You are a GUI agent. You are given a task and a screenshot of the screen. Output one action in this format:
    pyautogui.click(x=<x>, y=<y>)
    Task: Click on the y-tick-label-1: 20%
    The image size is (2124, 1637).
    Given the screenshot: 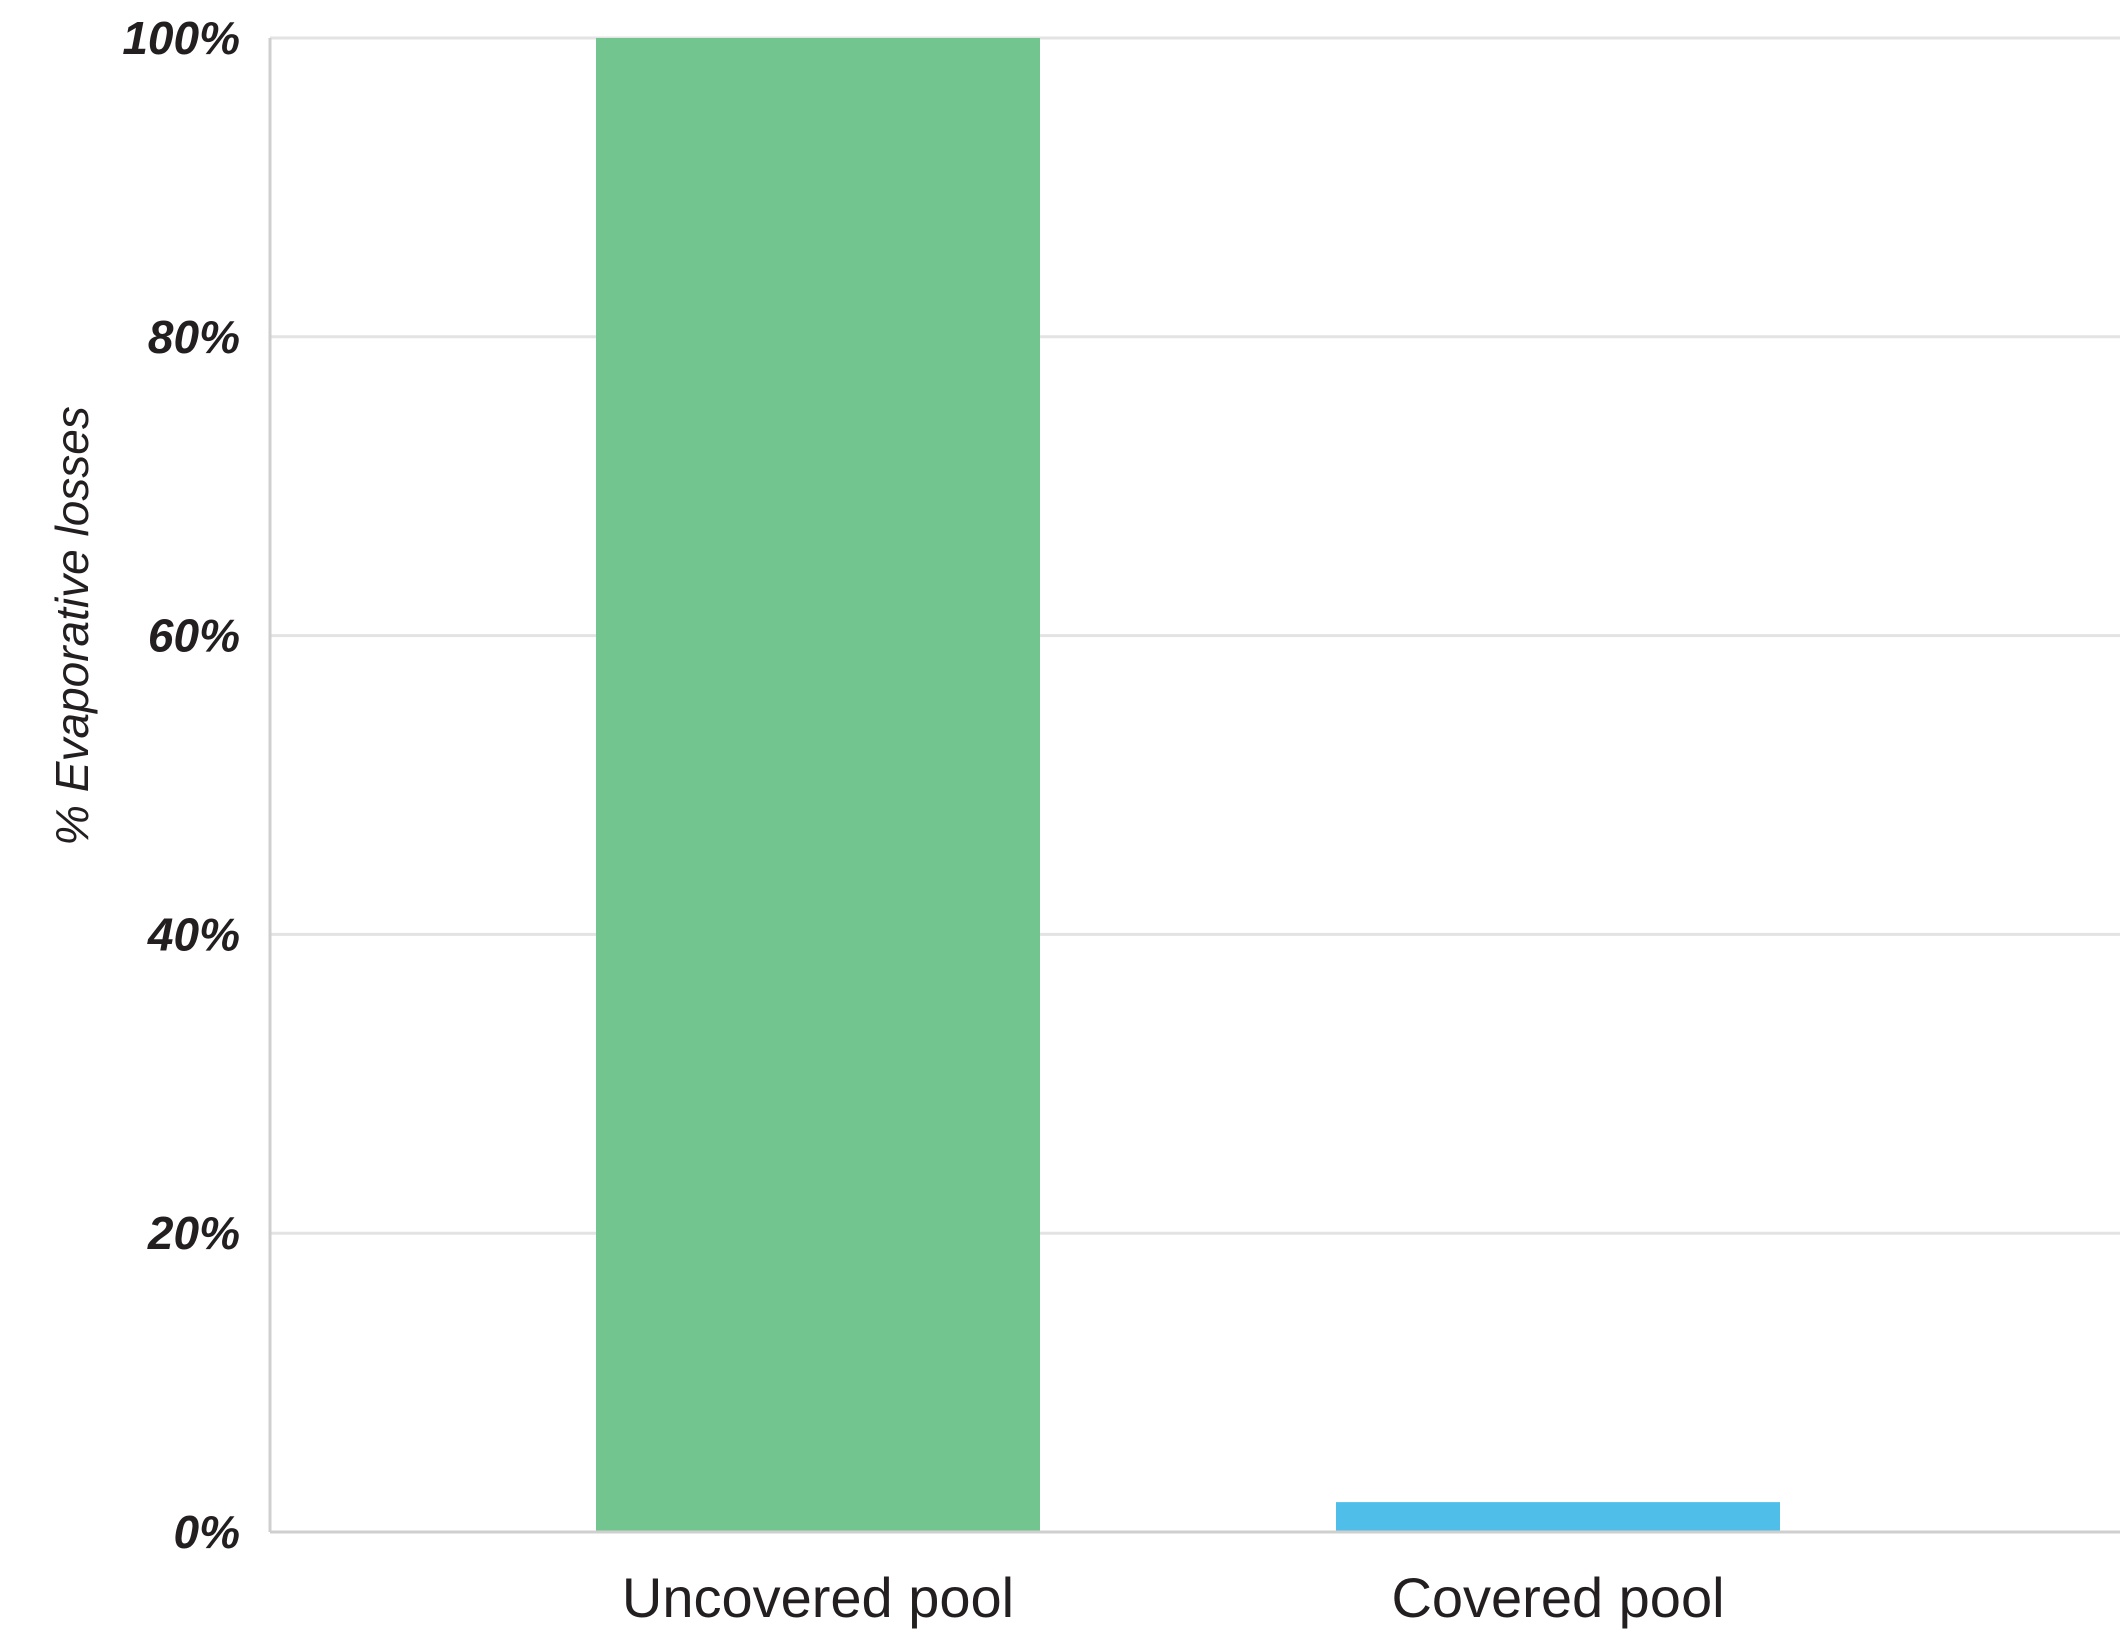 What is the action you would take?
    pyautogui.click(x=193, y=1233)
    